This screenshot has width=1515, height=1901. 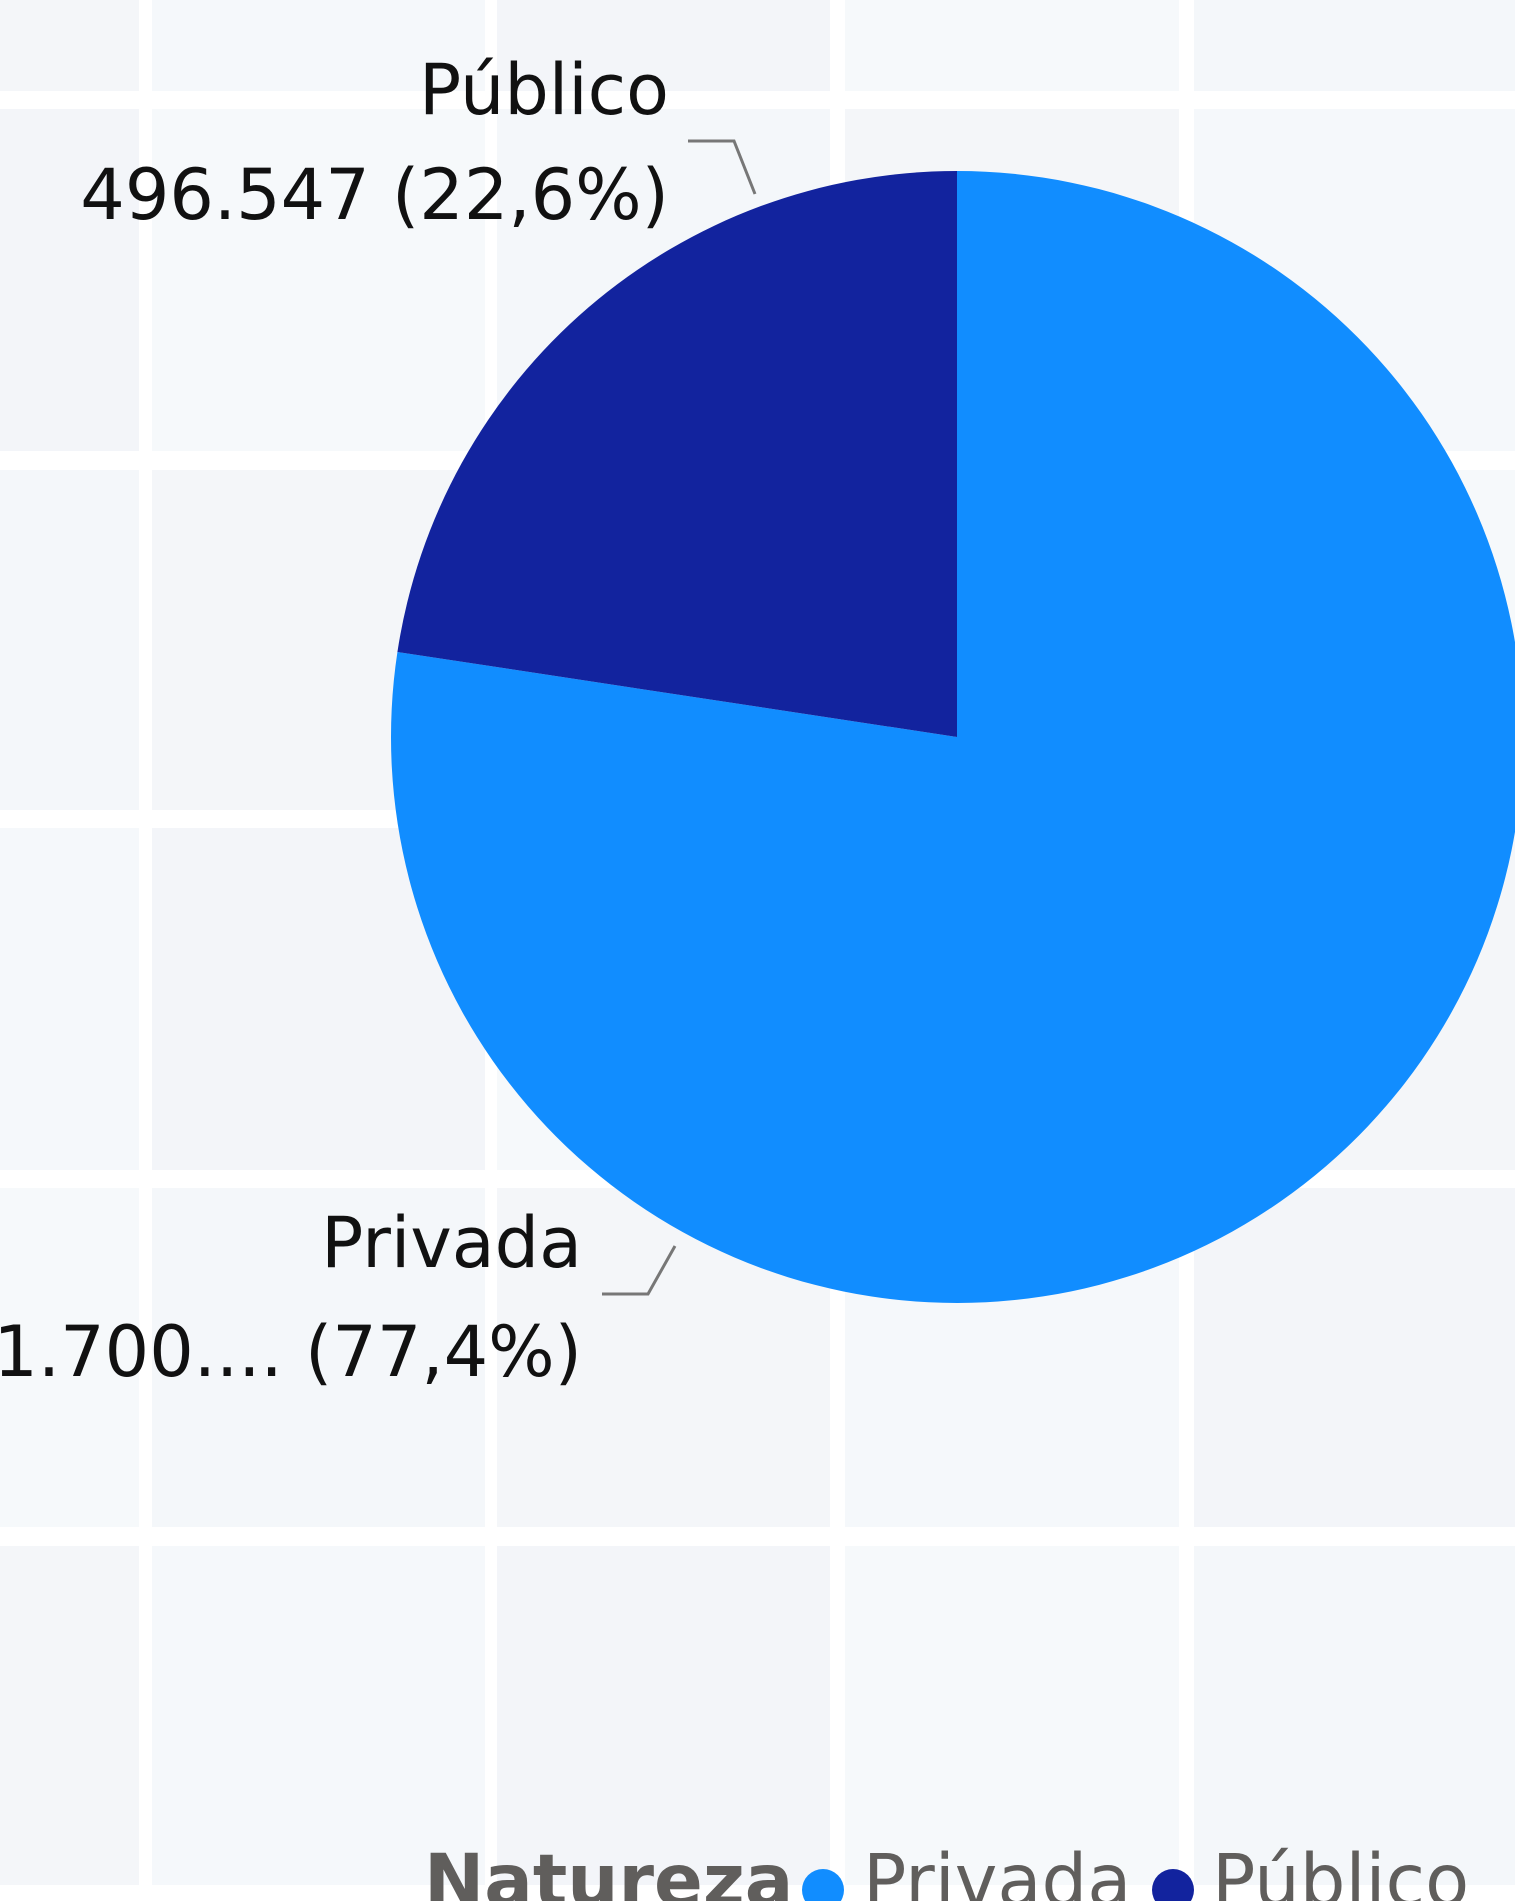 I want to click on legend: Natureza Privada Público, so click(x=946, y=1870).